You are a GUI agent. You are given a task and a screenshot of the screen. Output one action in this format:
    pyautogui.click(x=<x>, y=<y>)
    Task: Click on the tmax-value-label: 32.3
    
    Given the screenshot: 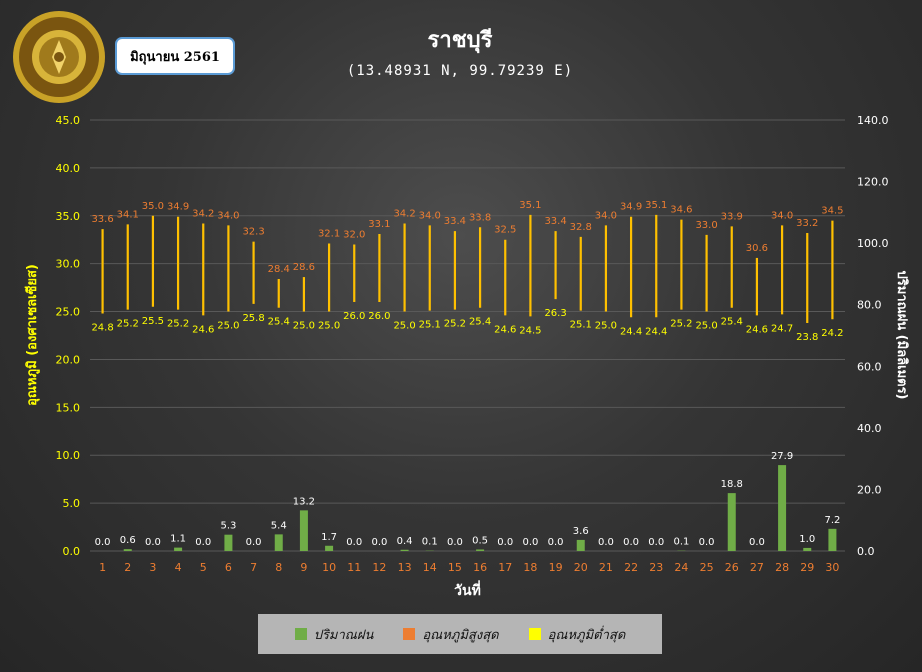 What is the action you would take?
    pyautogui.click(x=253, y=232)
    